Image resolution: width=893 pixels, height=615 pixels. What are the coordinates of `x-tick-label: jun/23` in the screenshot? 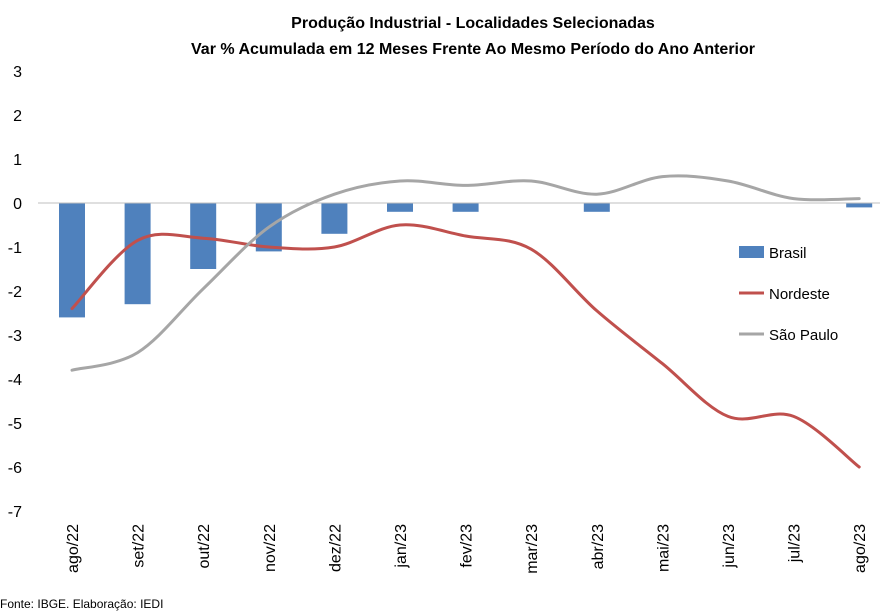 It's located at (729, 546).